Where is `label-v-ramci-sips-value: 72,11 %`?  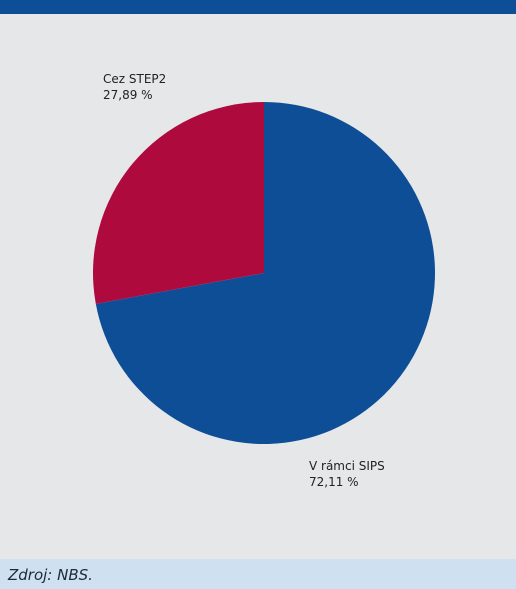 label-v-ramci-sips-value: 72,11 % is located at coordinates (334, 482).